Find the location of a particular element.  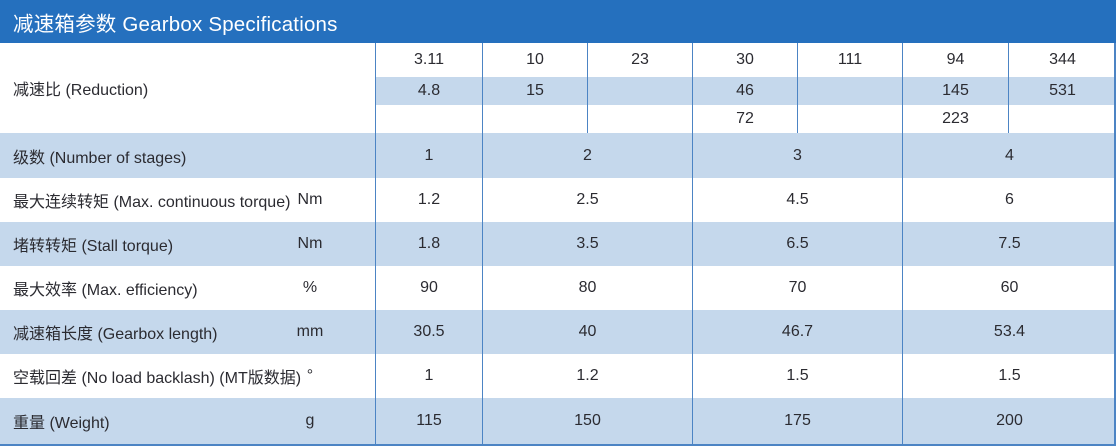

weight-cell: 115 is located at coordinates (428, 421).